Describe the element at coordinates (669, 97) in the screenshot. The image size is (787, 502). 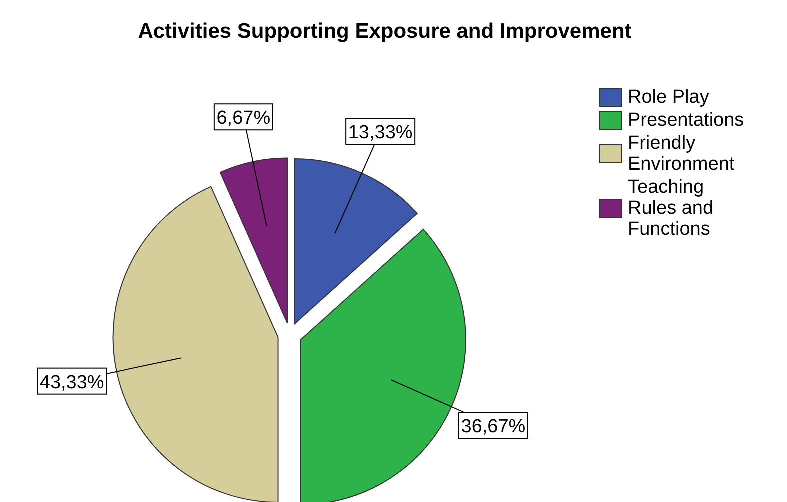
I see `legend-label: Role Play` at that location.